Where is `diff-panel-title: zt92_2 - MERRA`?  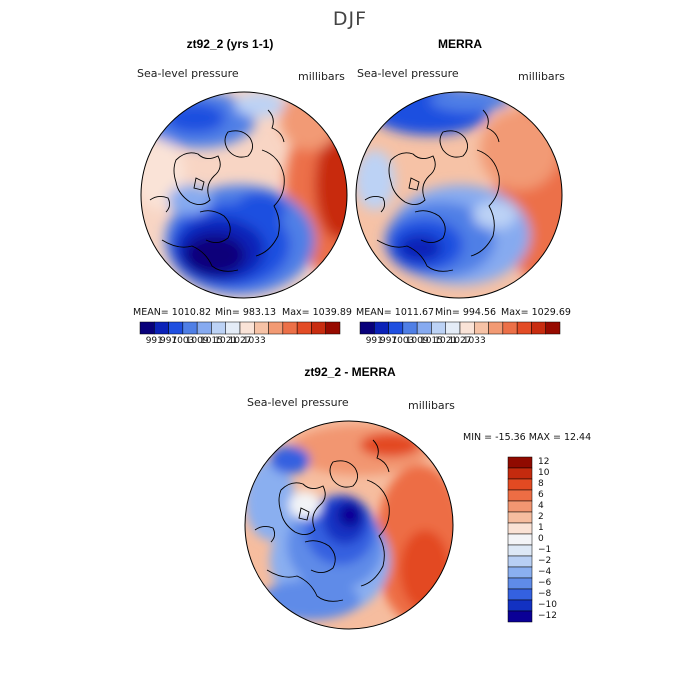 diff-panel-title: zt92_2 - MERRA is located at coordinates (350, 372).